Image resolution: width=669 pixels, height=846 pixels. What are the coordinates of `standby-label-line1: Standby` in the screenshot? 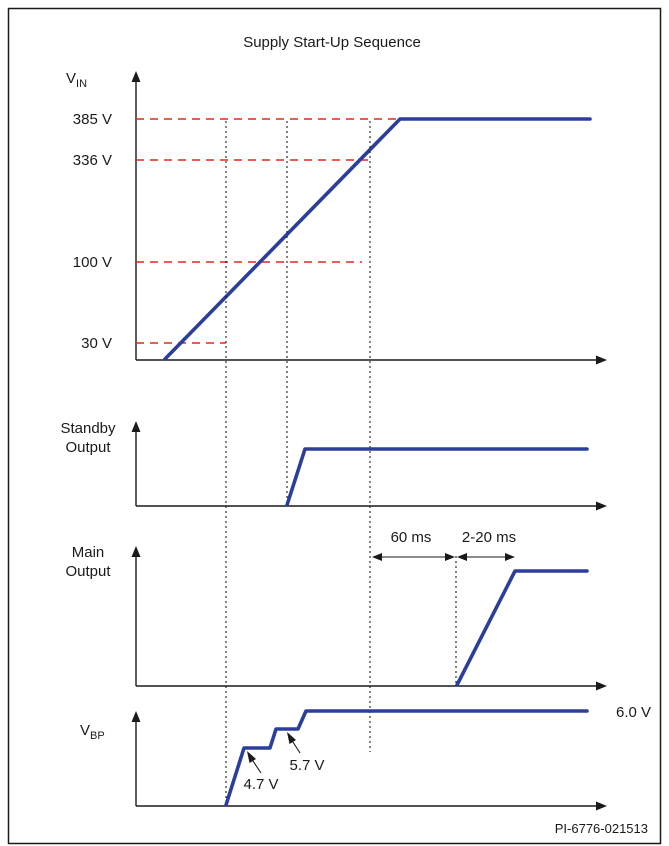 It's located at (88, 428).